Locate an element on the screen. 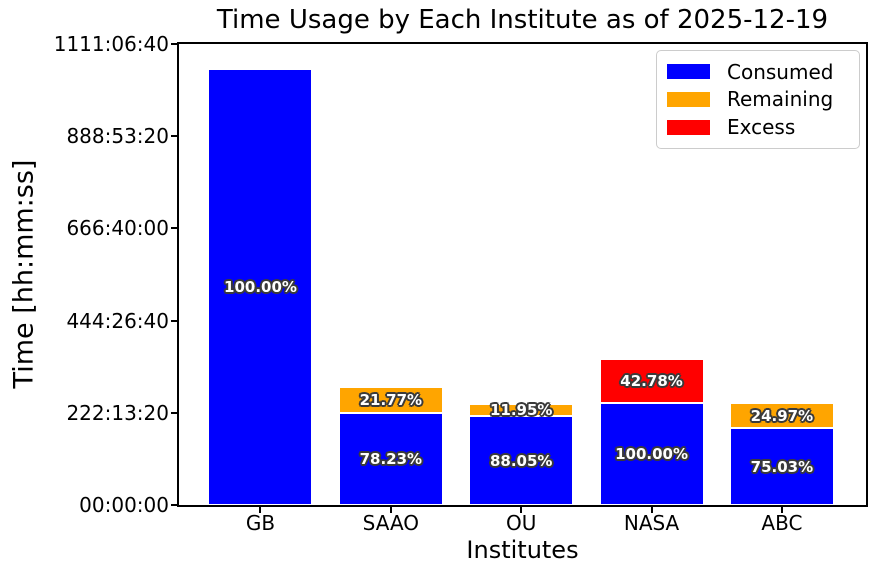 The width and height of the screenshot is (875, 574). bar-segment-remaining-saao is located at coordinates (390, 400).